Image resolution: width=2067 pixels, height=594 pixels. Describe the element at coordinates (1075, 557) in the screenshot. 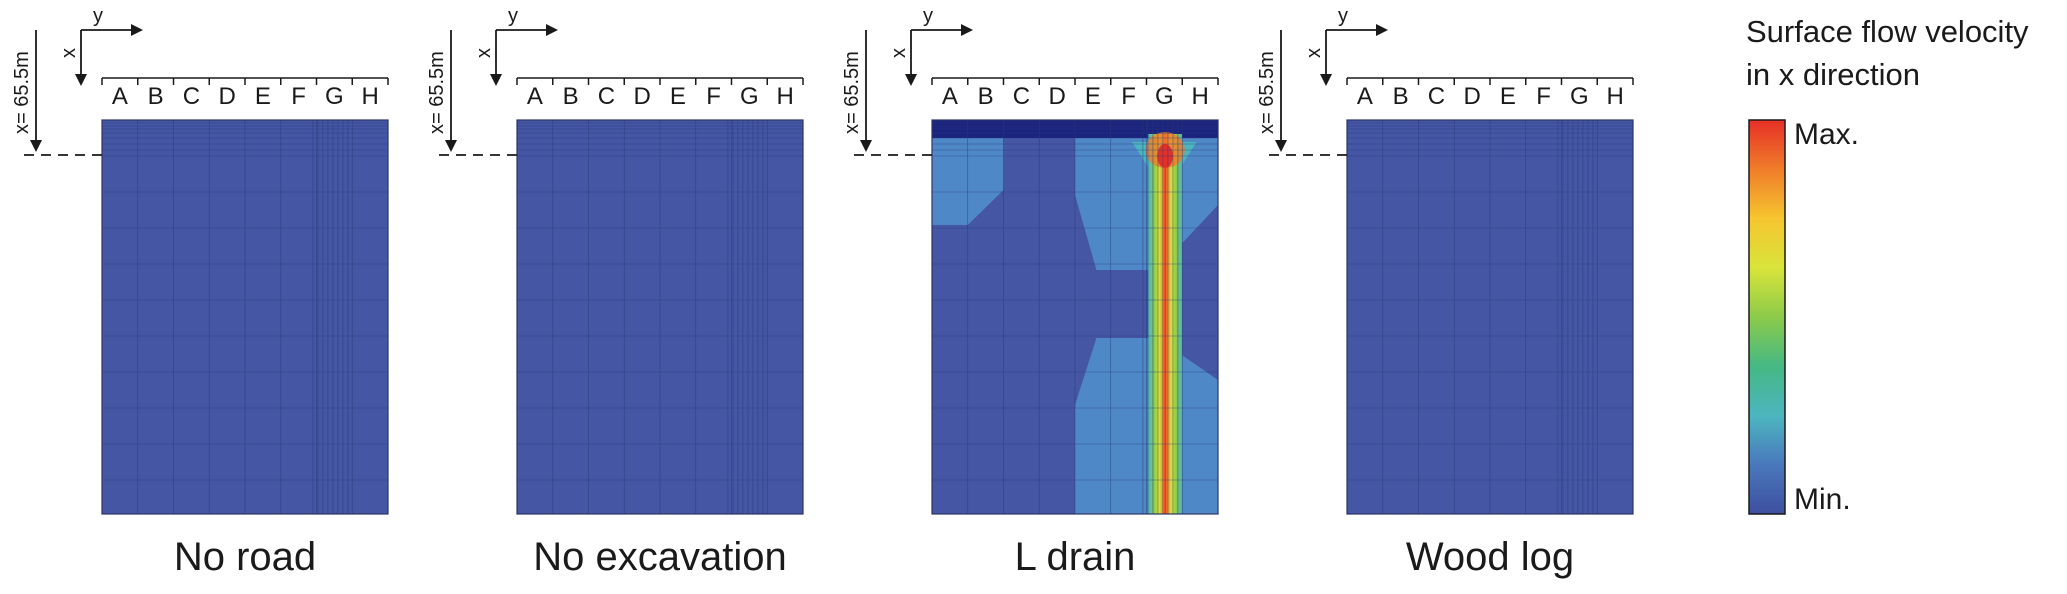

I see `panel-title-3: L drain` at that location.